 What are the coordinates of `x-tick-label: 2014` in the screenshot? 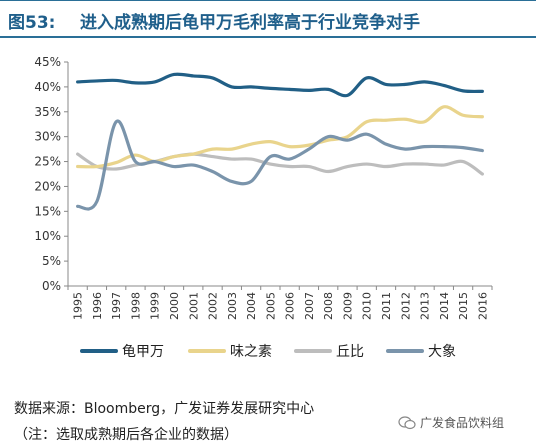 It's located at (444, 306).